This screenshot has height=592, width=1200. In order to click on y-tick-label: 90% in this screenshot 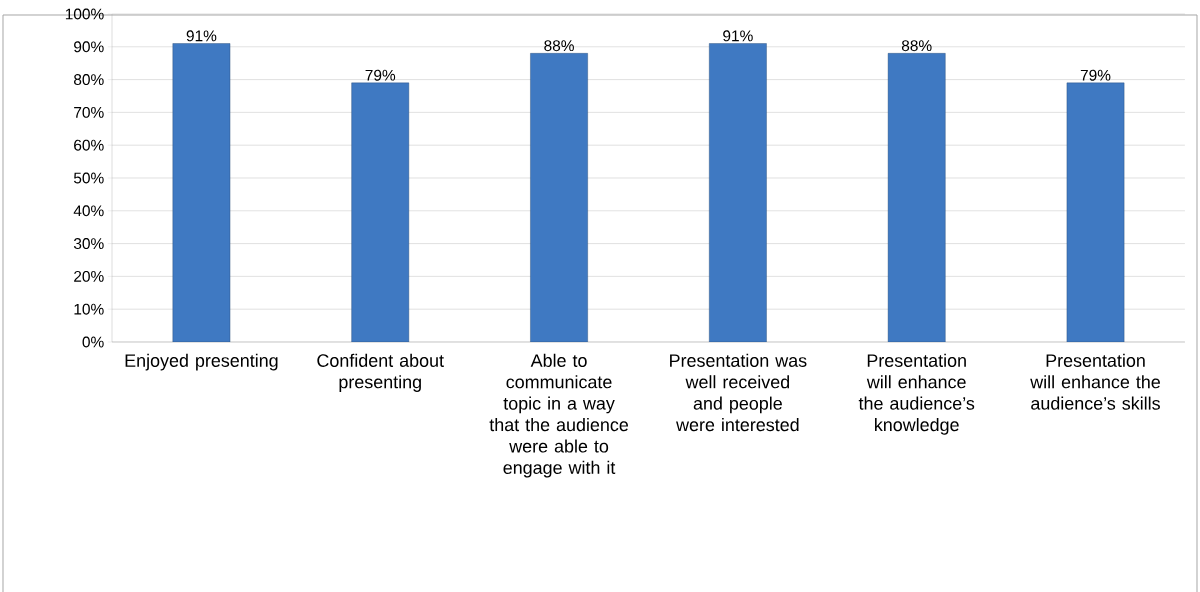, I will do `click(89, 47)`.